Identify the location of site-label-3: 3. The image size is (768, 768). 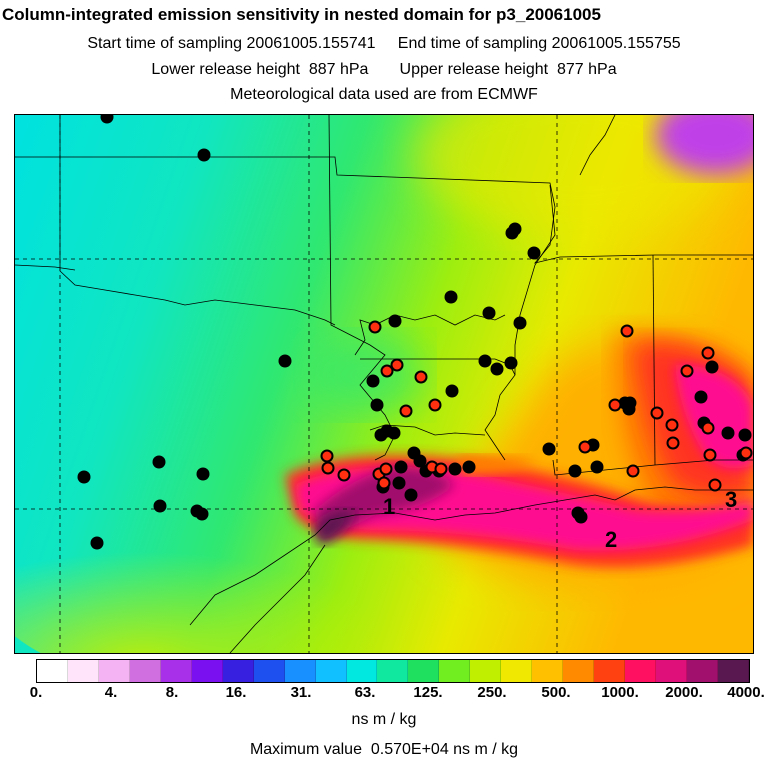
(731, 499).